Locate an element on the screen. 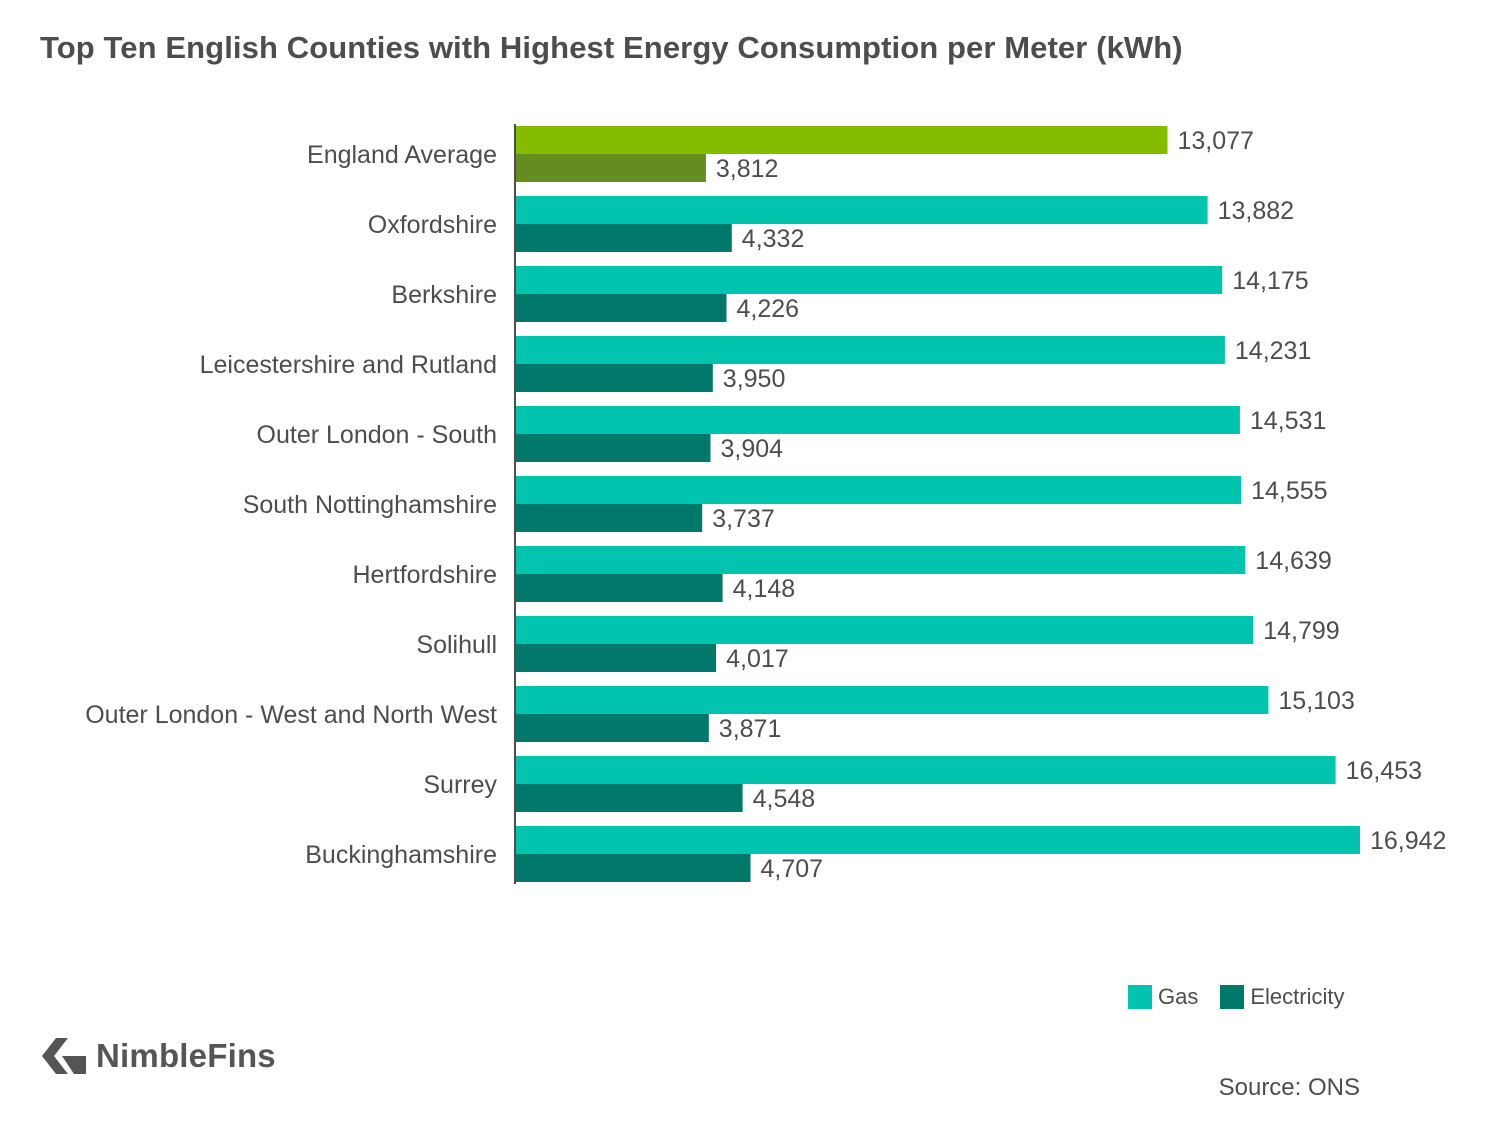 The width and height of the screenshot is (1488, 1146). category-label: Surrey is located at coordinates (460, 785).